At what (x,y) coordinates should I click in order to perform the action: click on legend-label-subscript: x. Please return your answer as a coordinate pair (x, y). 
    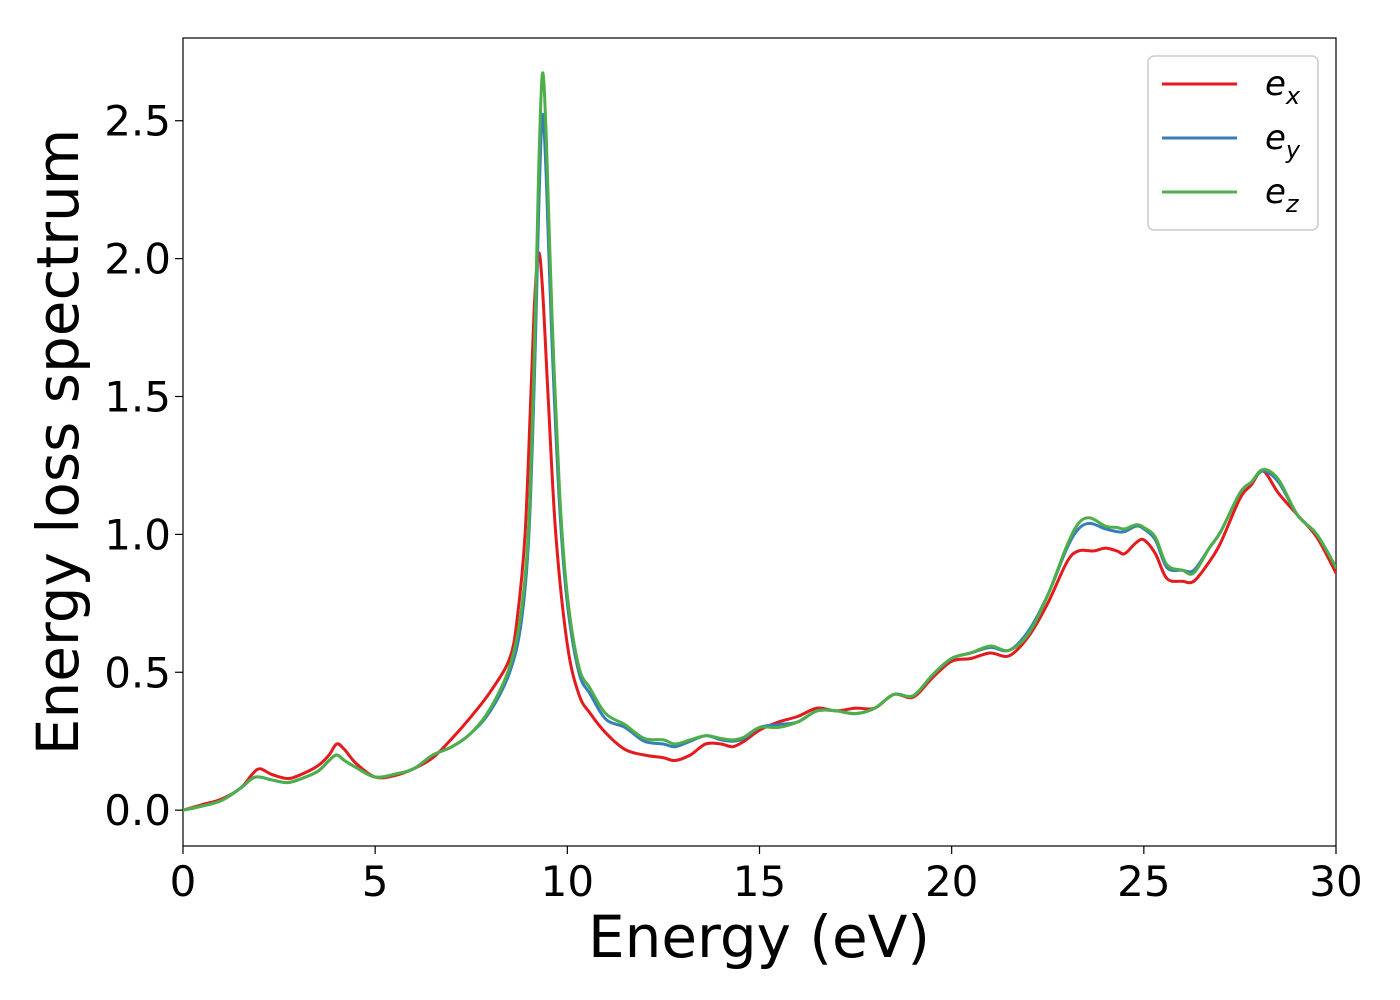
    Looking at the image, I should click on (1293, 96).